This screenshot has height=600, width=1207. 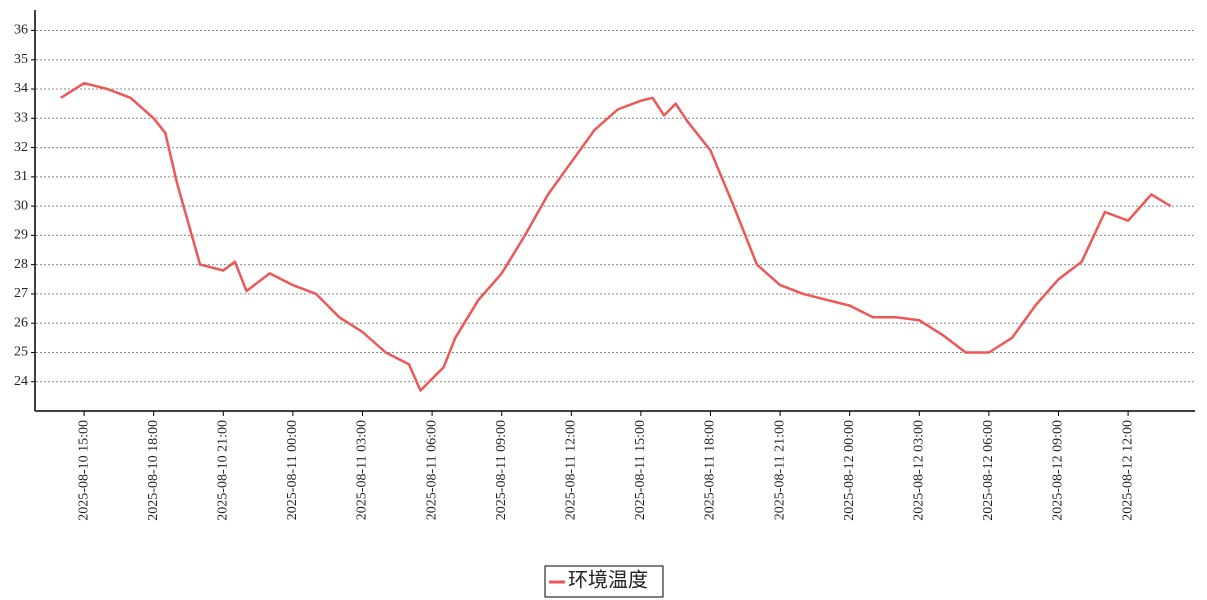 I want to click on x-tick-label: 2025-08-12 00:00, so click(x=849, y=470).